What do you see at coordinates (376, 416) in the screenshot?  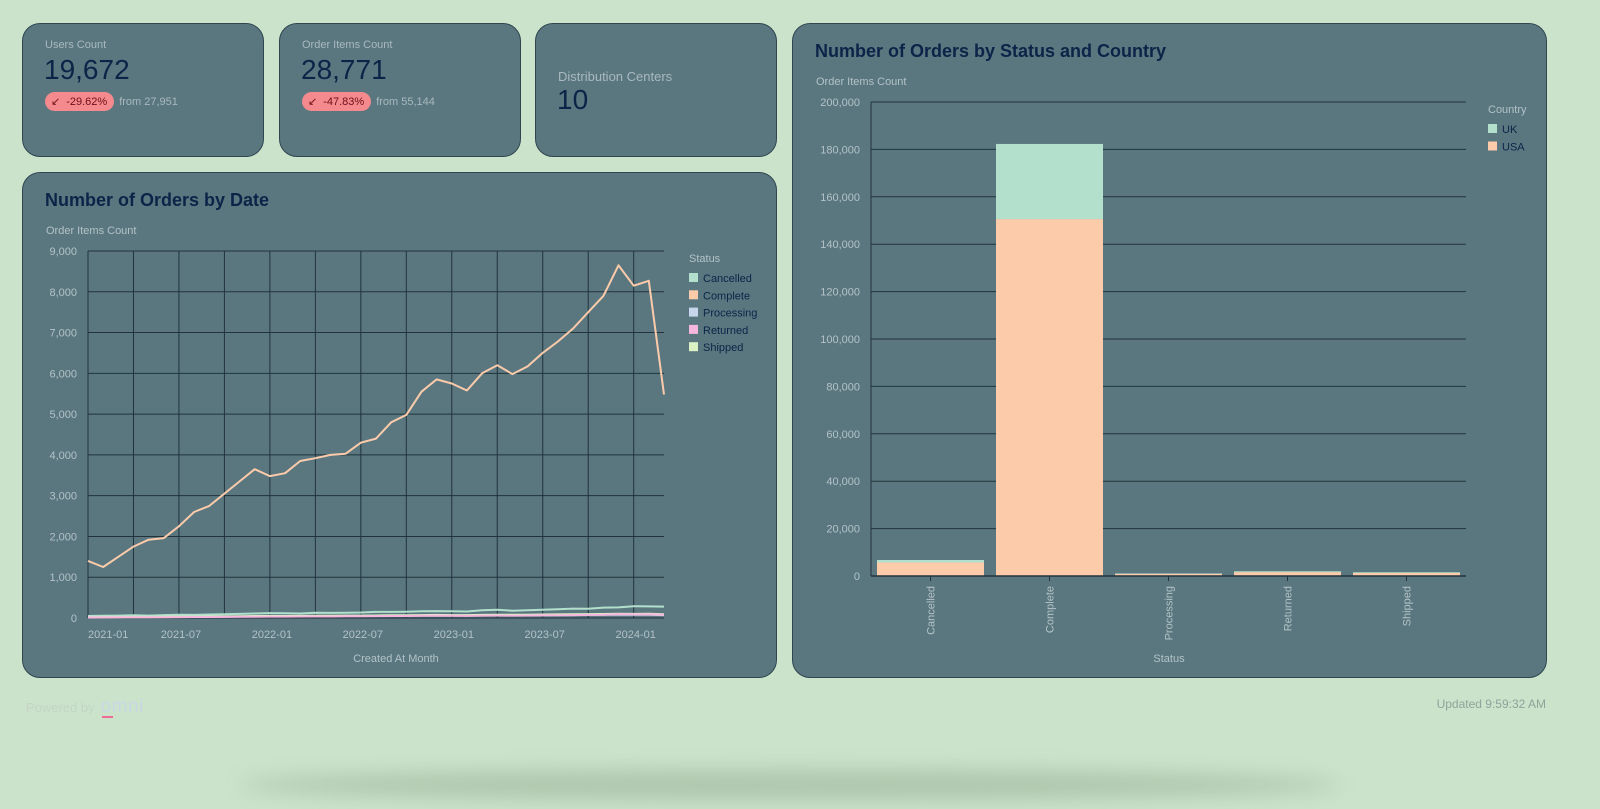 I see `series-line-complete` at bounding box center [376, 416].